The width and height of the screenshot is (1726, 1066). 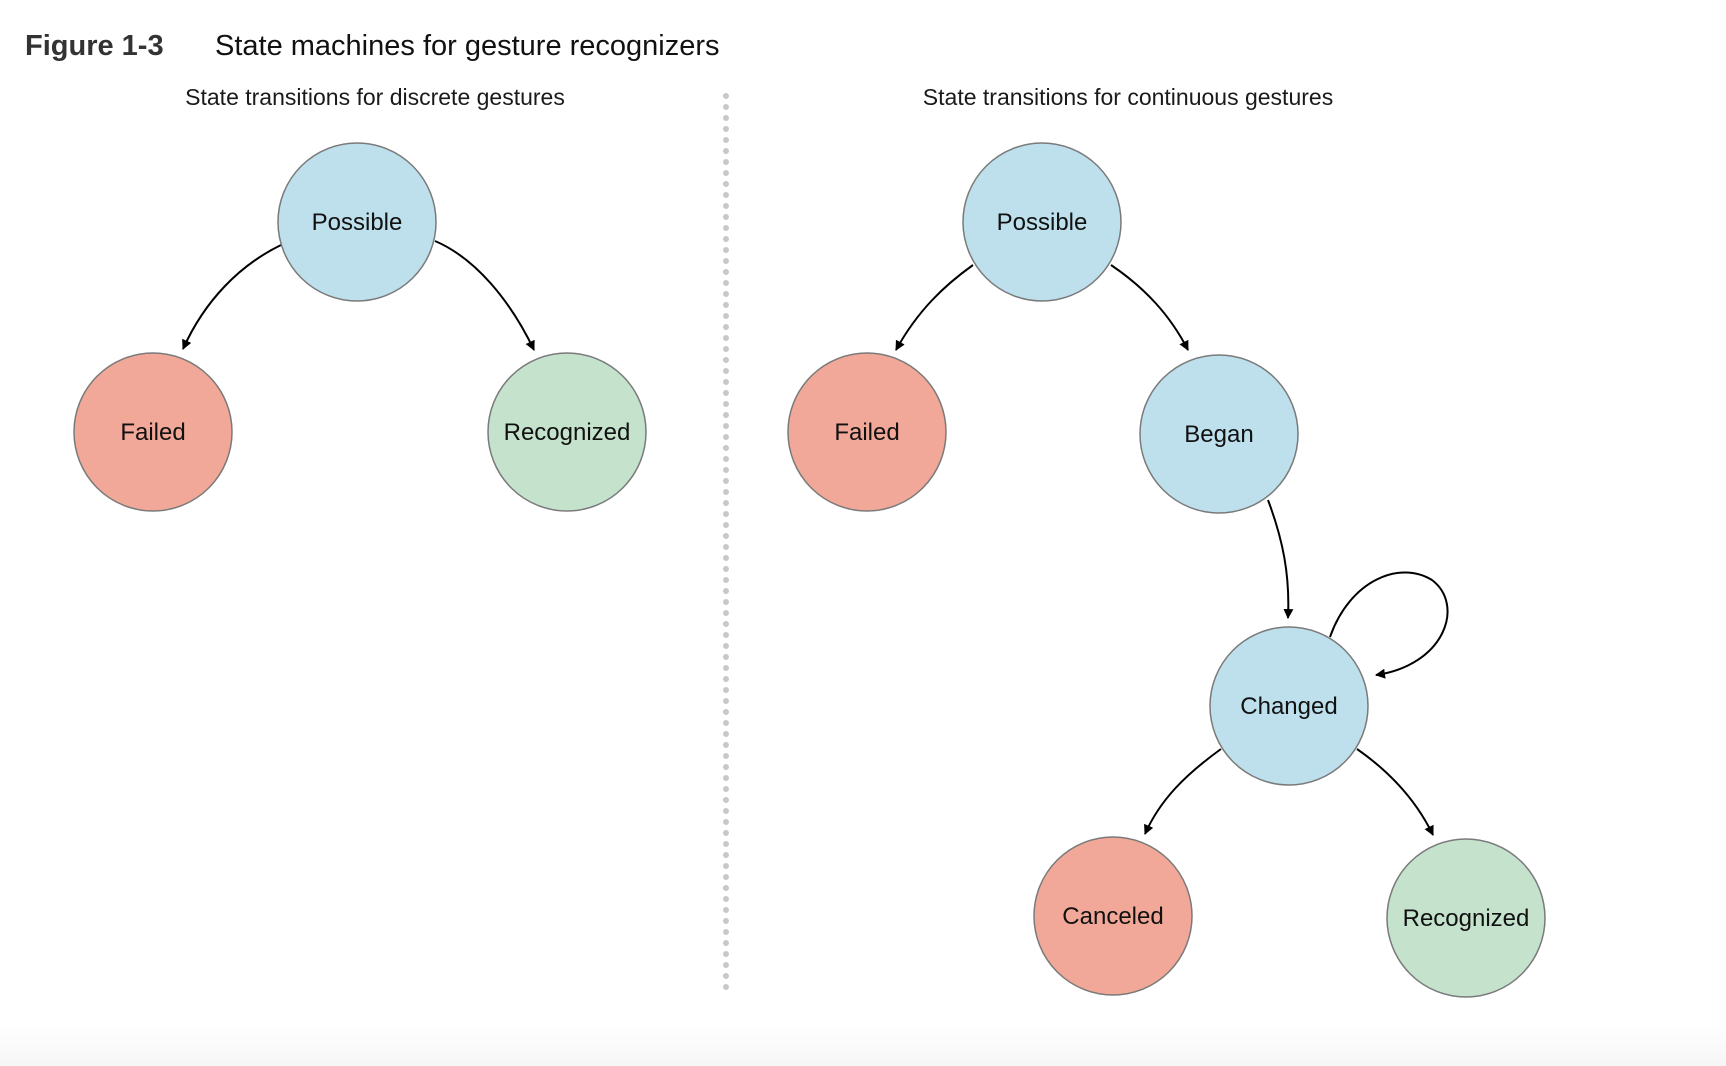 I want to click on state-label-began: Began, so click(x=1218, y=434).